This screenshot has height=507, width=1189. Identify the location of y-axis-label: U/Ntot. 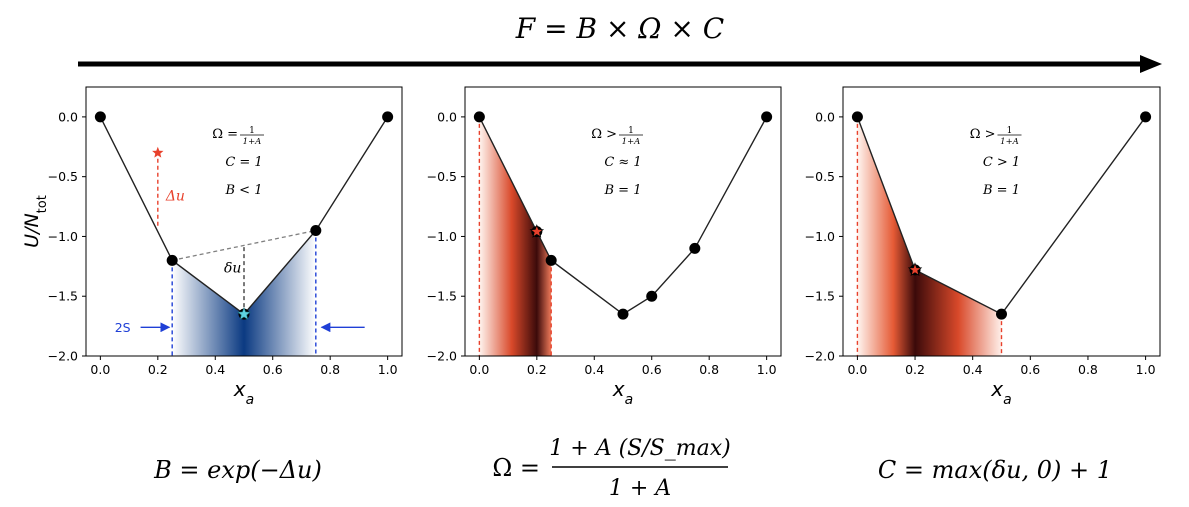
(35, 221).